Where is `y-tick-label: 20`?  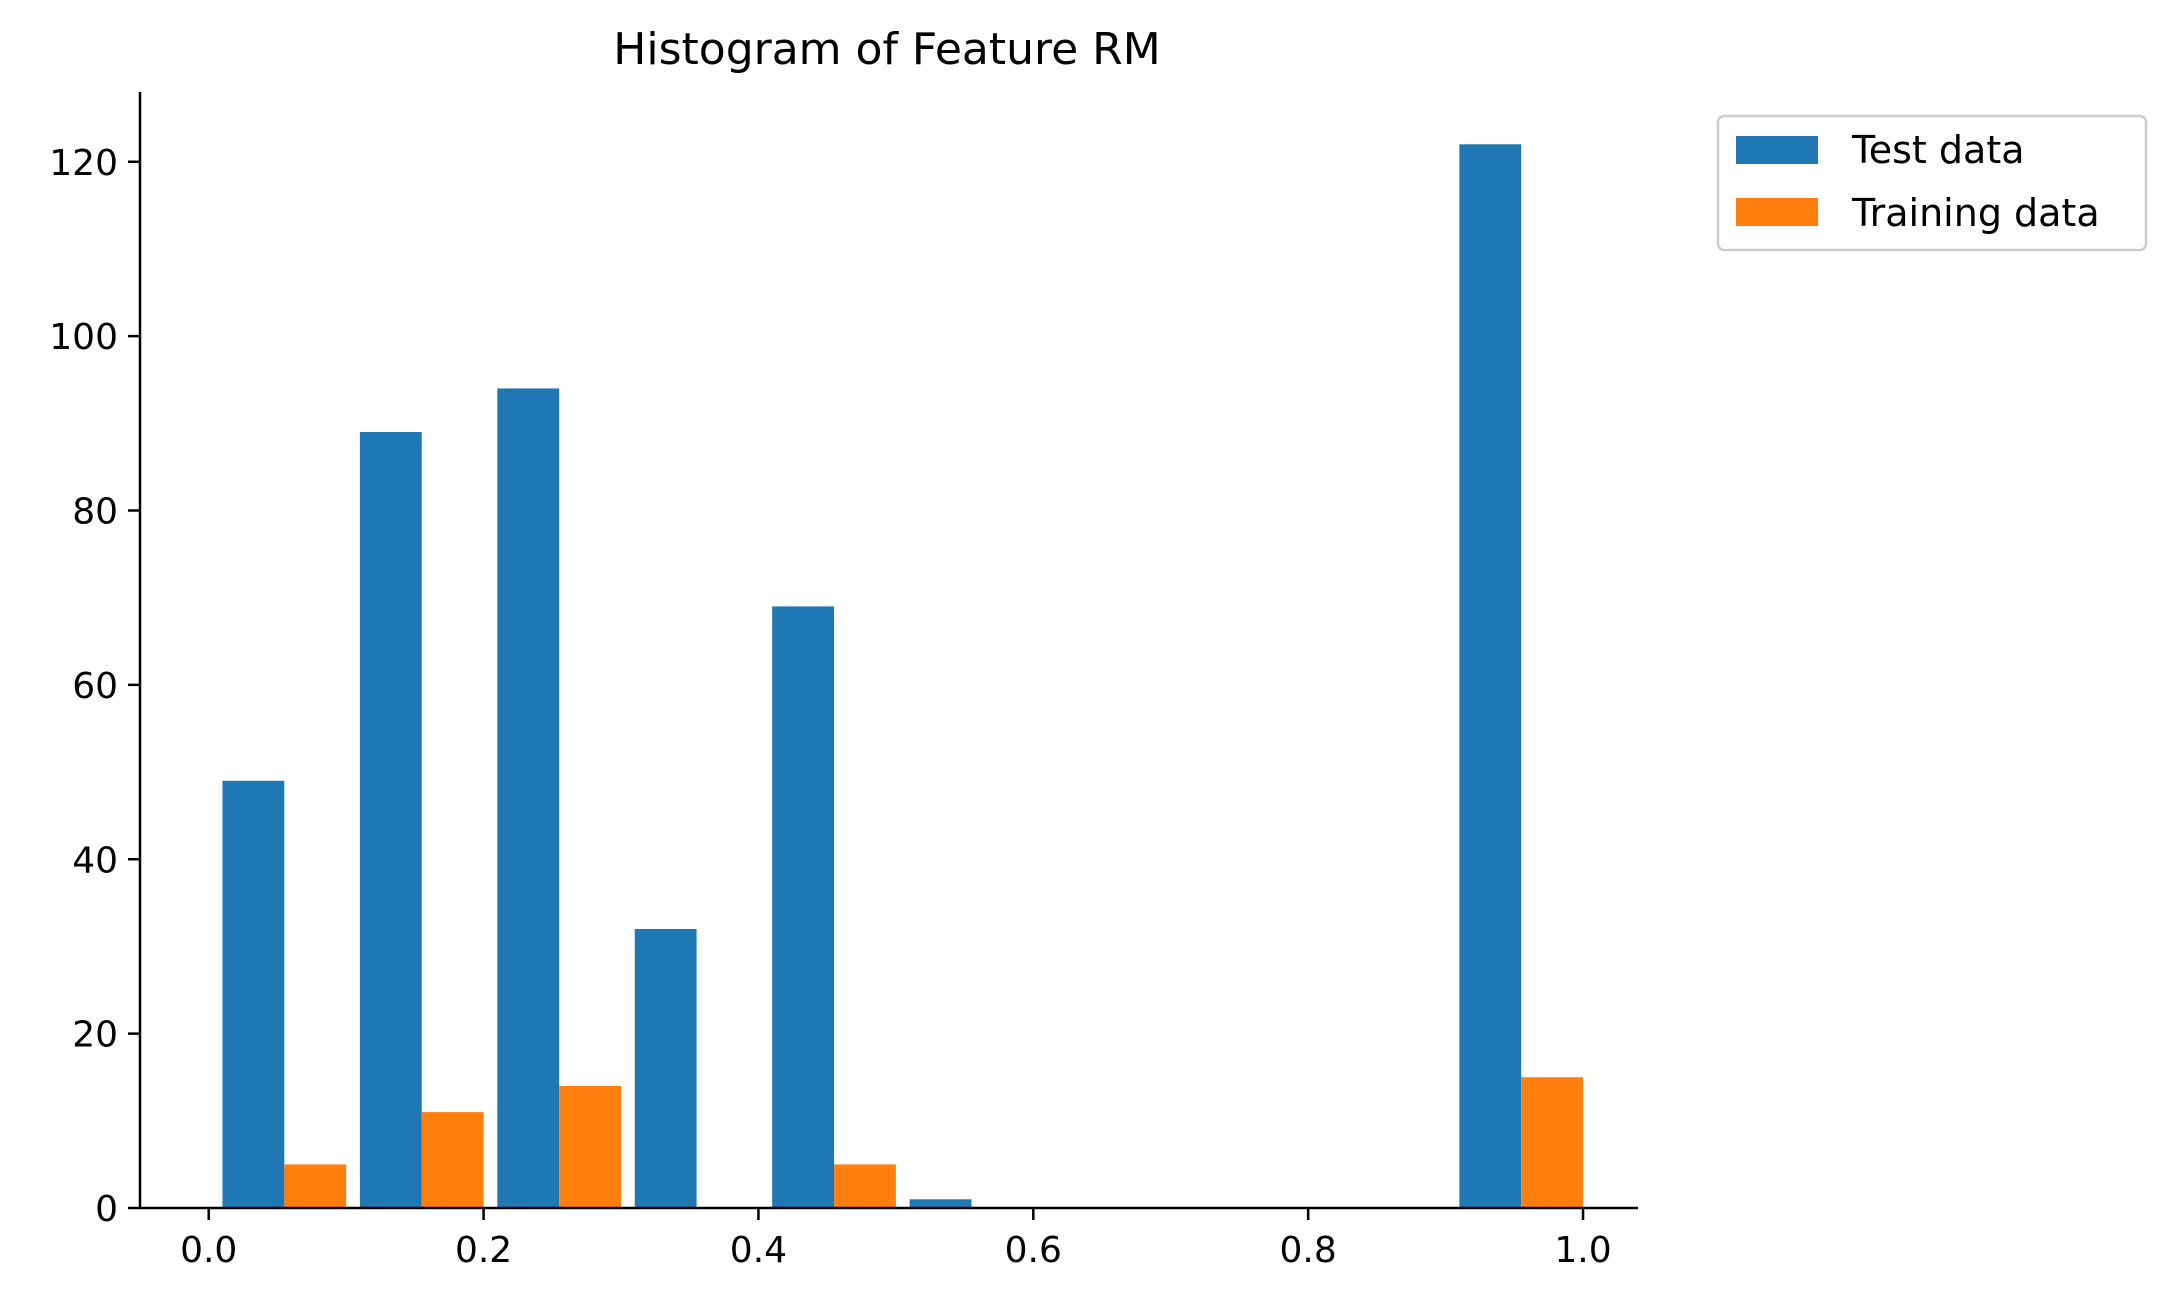 y-tick-label: 20 is located at coordinates (95, 1035).